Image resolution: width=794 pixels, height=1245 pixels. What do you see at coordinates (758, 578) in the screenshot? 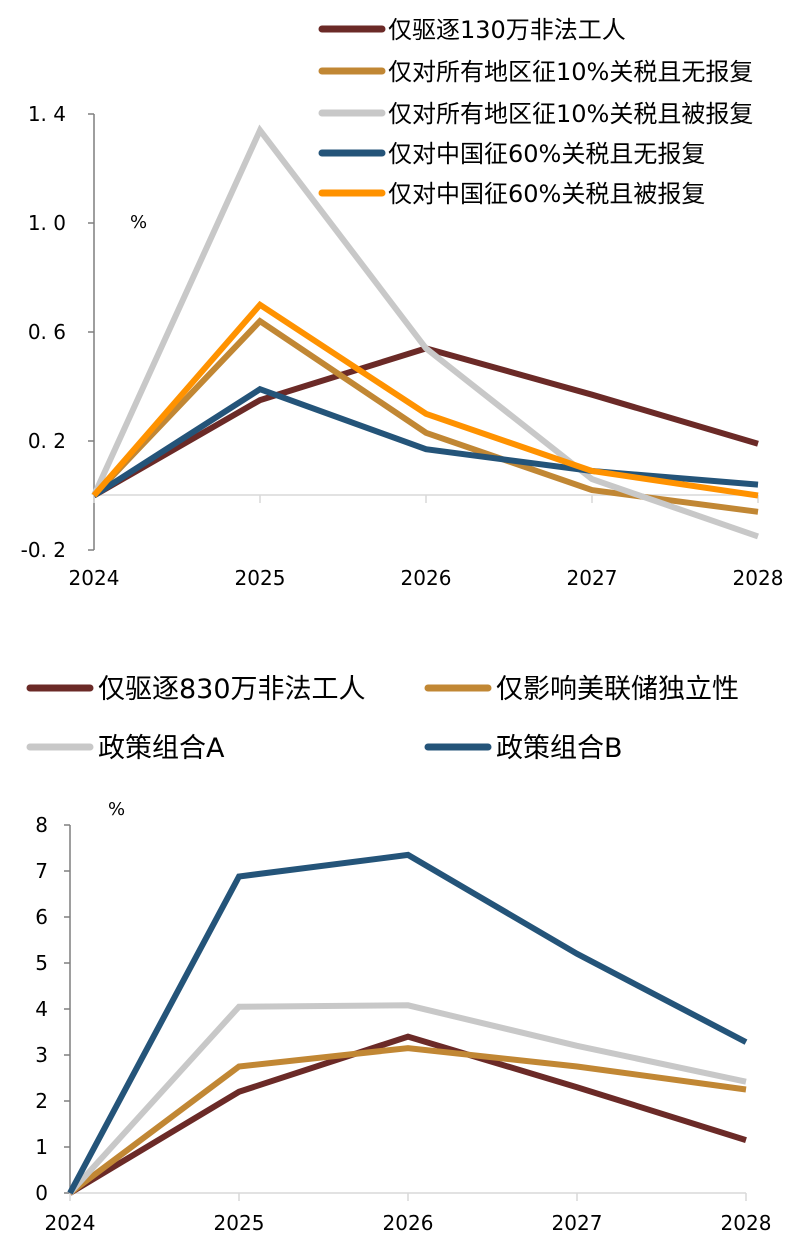
I see `chart1-x-tick-label: 2028` at bounding box center [758, 578].